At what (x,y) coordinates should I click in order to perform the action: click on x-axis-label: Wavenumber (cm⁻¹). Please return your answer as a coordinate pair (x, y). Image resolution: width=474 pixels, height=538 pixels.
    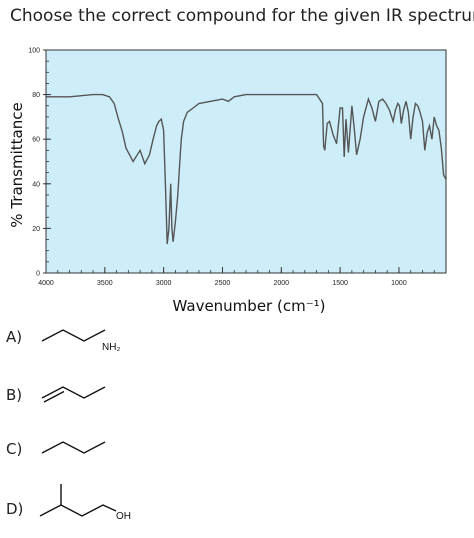
    Looking at the image, I should click on (249, 306).